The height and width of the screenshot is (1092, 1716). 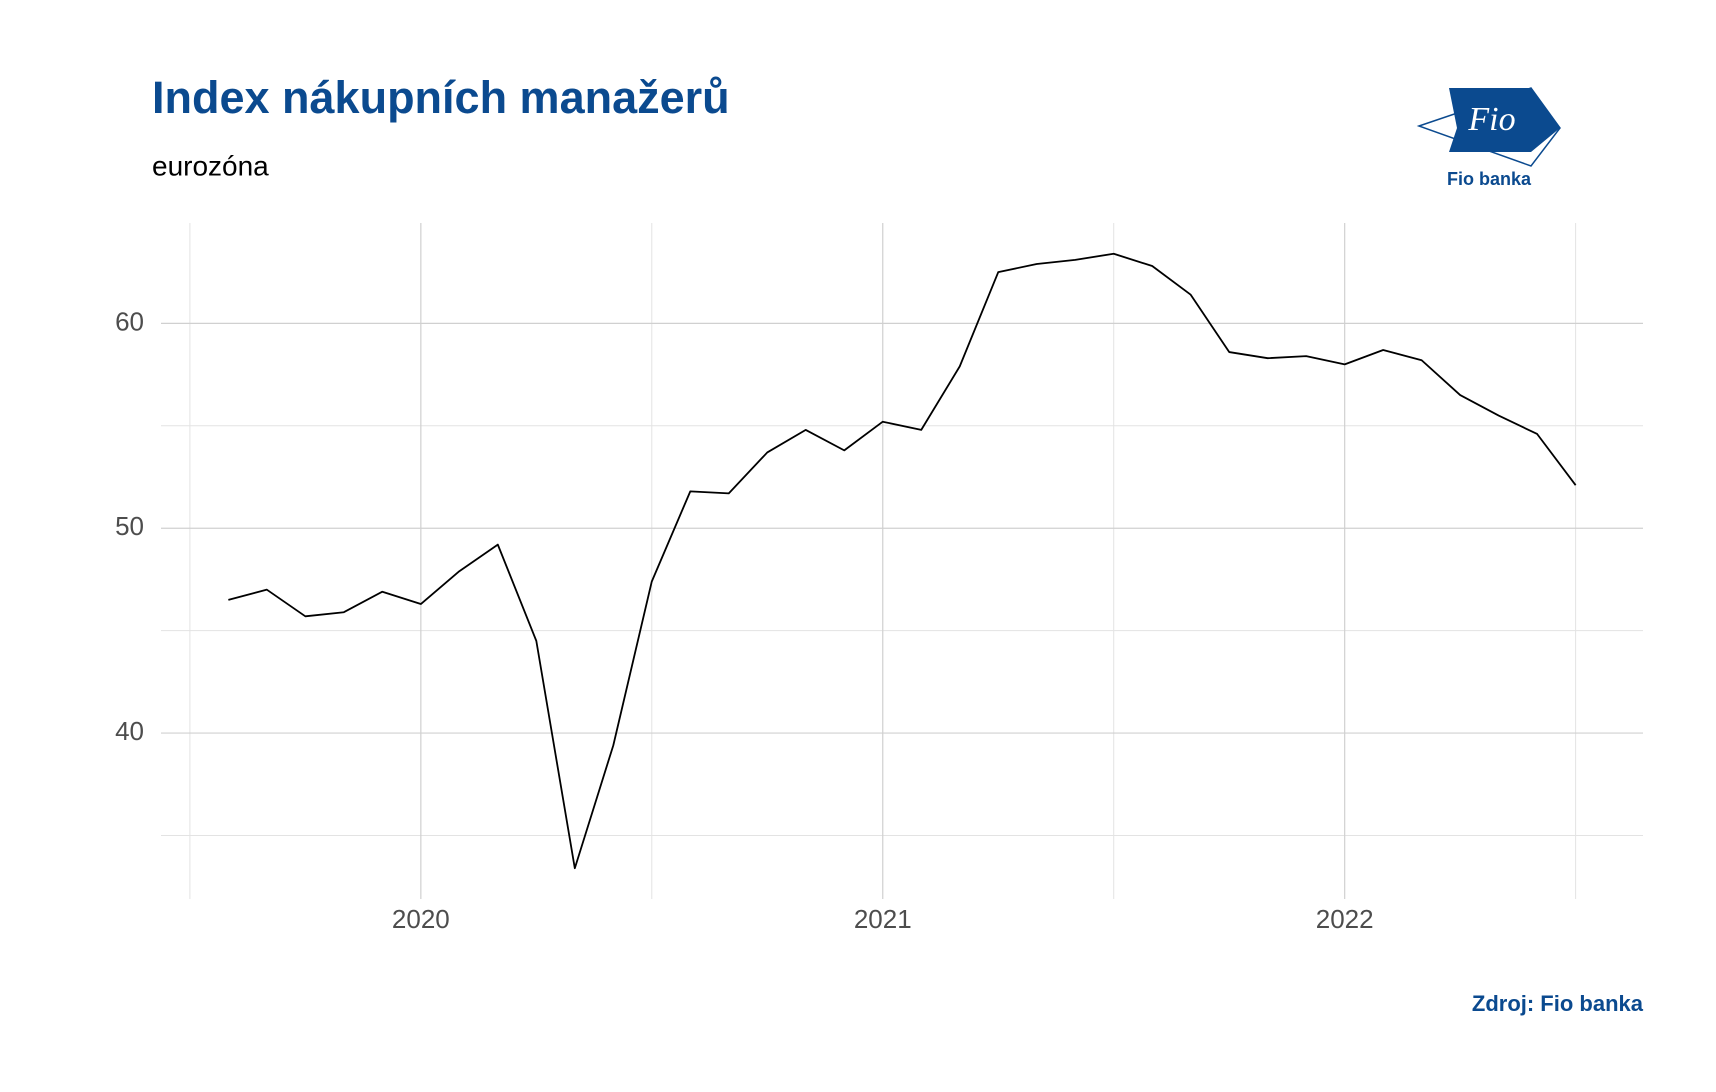 What do you see at coordinates (441, 97) in the screenshot?
I see `chart-title: Index nákupních manažerů` at bounding box center [441, 97].